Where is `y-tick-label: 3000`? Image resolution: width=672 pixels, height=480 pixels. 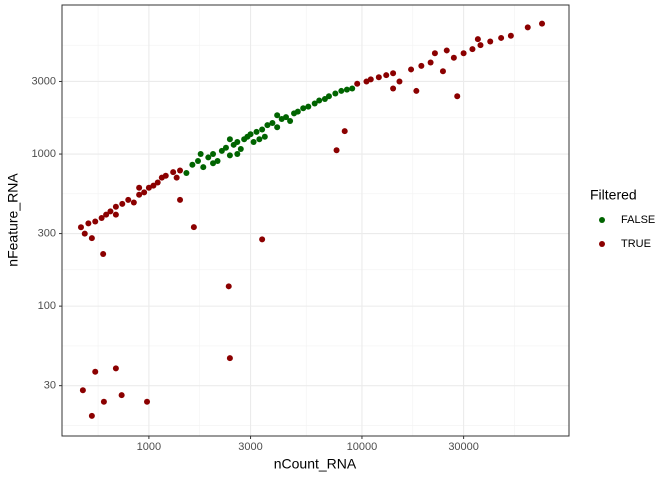
y-tick-label: 3000 is located at coordinates (44, 81).